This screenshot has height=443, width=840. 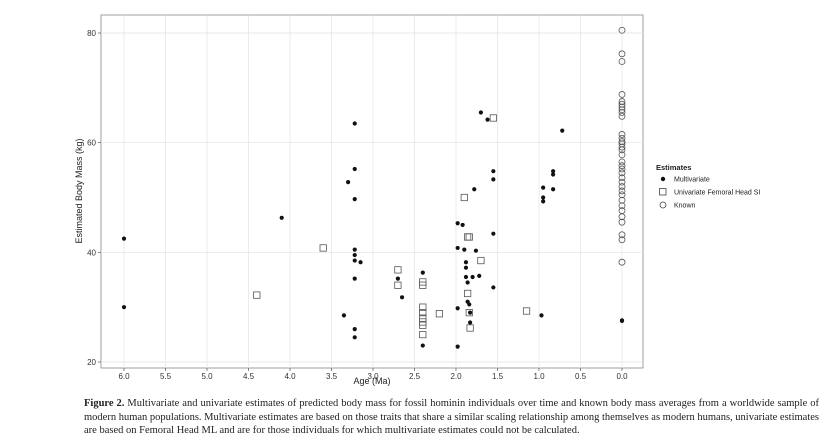 I want to click on legend-marker-univariate, so click(x=663, y=192).